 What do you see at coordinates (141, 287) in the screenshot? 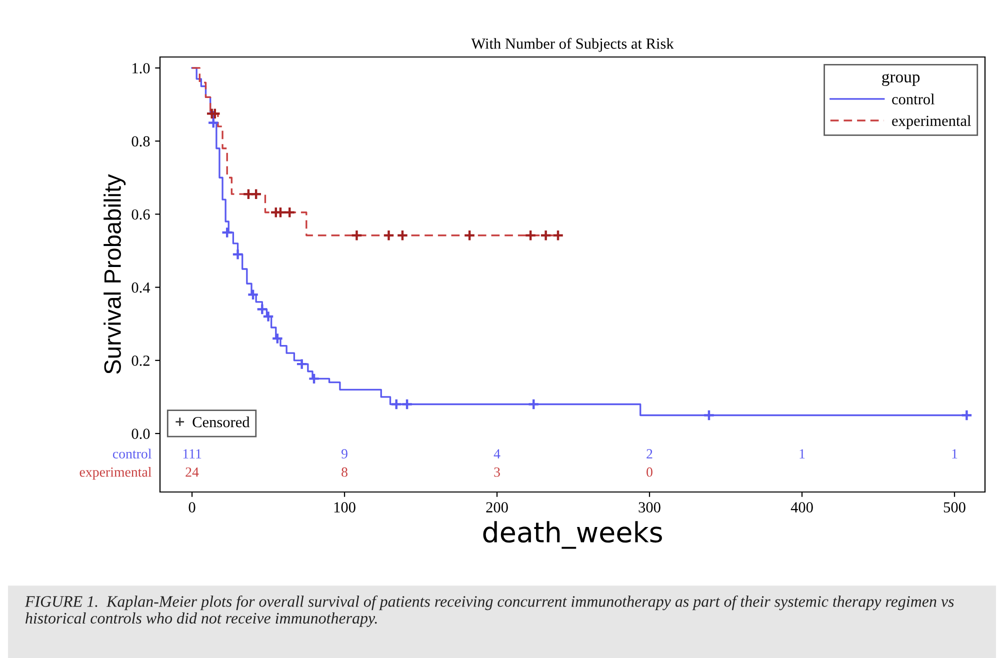
I see `y-tick-label: 0.4` at bounding box center [141, 287].